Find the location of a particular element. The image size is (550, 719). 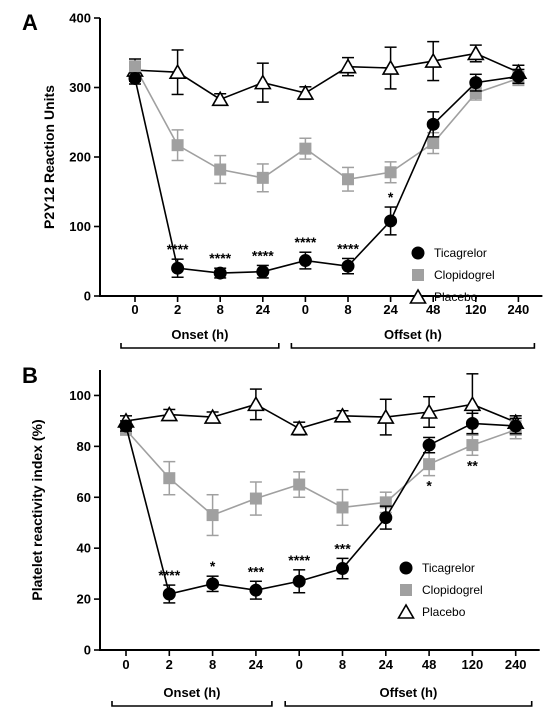

y-tick-label: 300 is located at coordinates (80, 87).